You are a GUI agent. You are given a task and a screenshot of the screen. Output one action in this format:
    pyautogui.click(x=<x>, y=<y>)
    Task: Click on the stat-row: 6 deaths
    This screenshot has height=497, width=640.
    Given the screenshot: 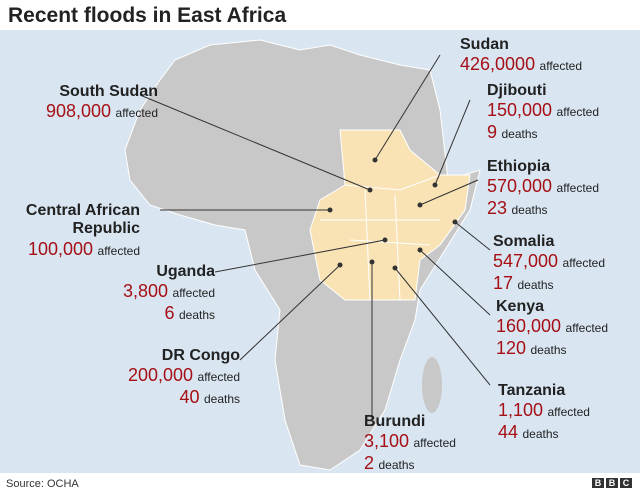 What is the action you would take?
    pyautogui.click(x=143, y=313)
    